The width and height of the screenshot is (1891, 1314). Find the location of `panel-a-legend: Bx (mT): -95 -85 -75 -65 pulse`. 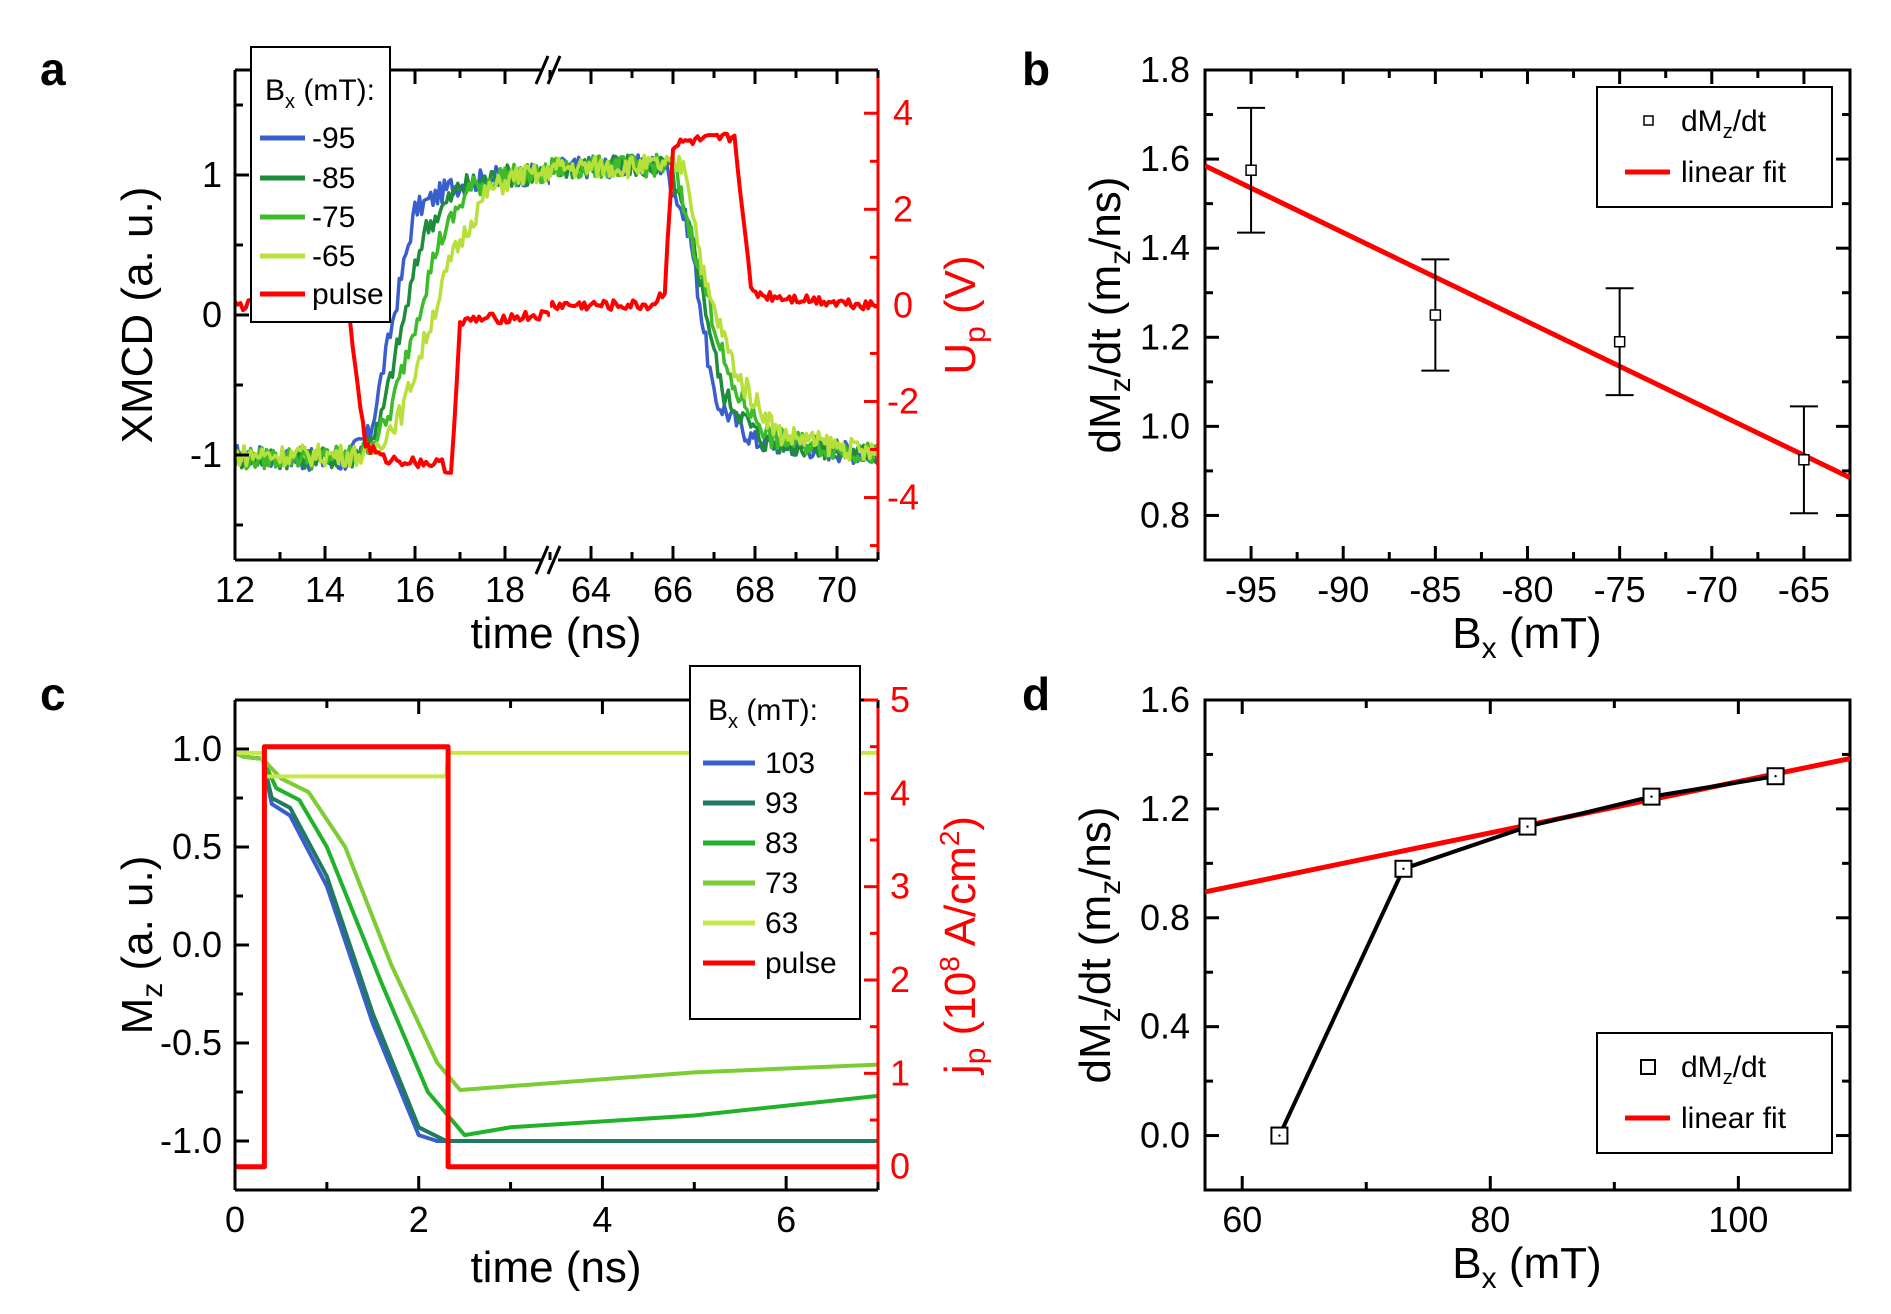

panel-a-legend: Bx (mT): -95 -85 -75 -65 pulse is located at coordinates (320, 184).